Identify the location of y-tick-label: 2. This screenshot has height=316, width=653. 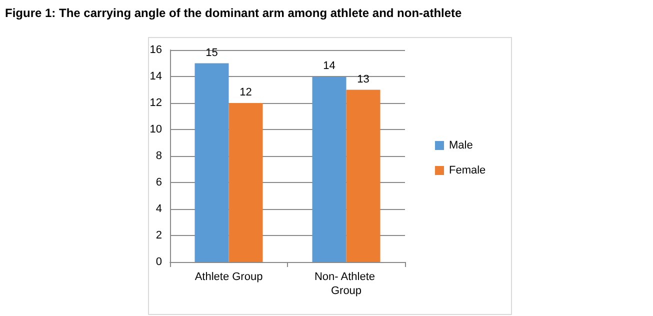
(159, 236).